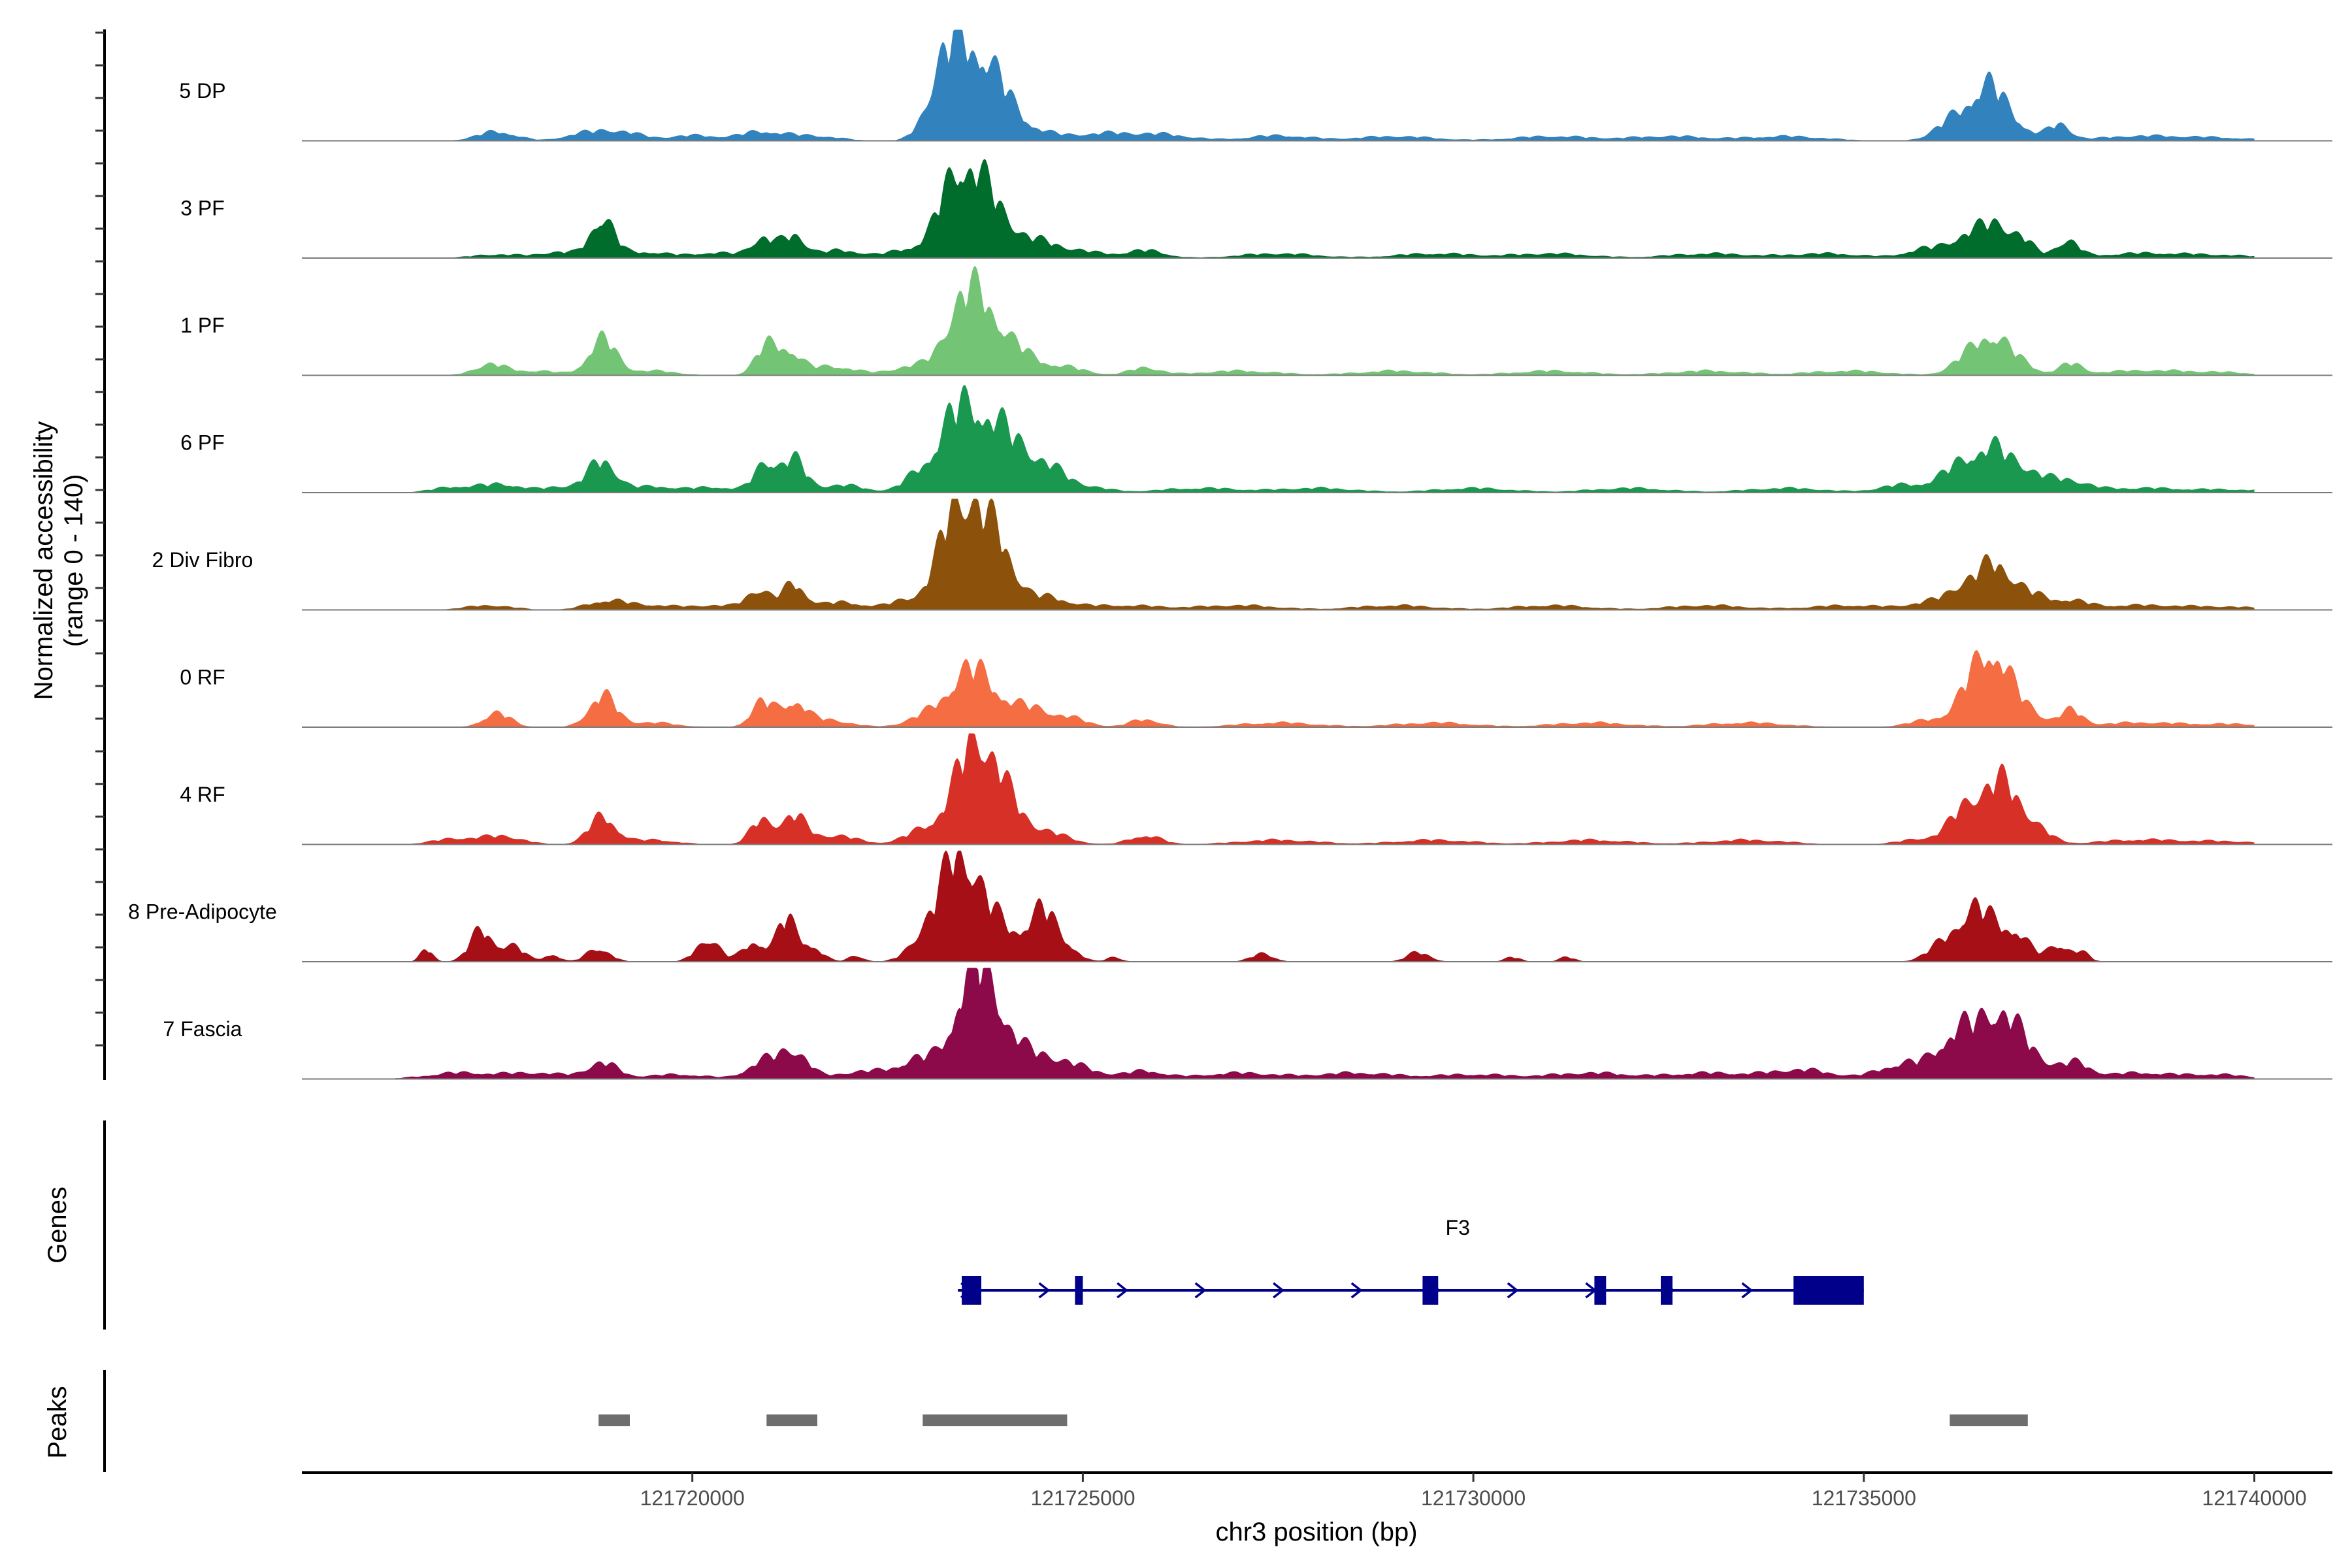 The image size is (2352, 1568). Describe the element at coordinates (202, 912) in the screenshot. I see `track-label: 8 Pre-Adipocyte` at that location.